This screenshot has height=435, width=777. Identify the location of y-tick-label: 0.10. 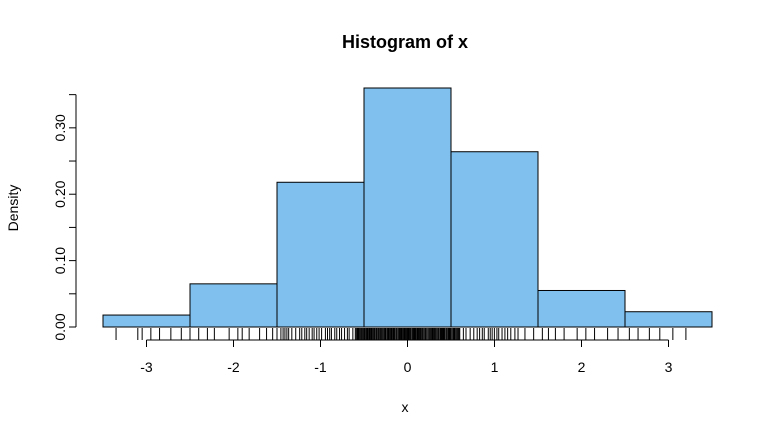
(60, 260).